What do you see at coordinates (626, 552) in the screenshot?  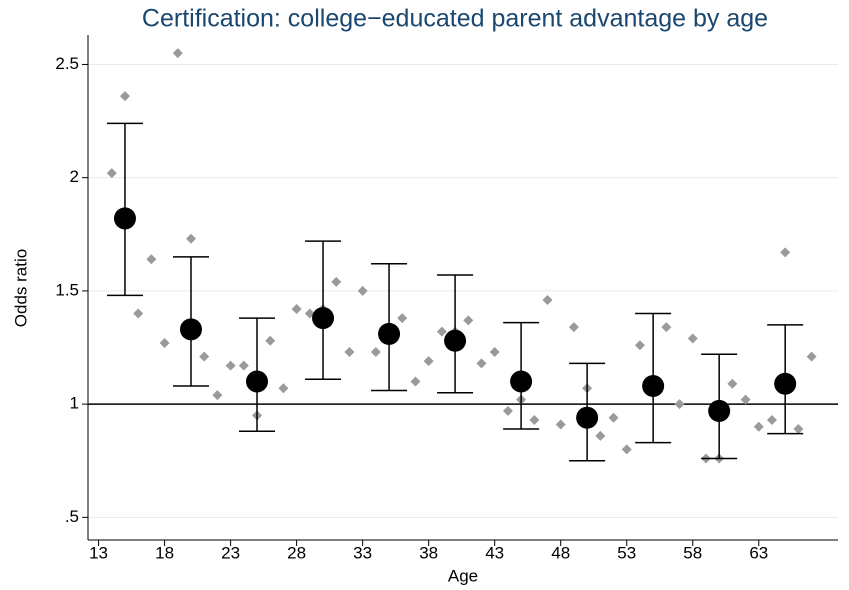 I see `x-tick-label: 53` at bounding box center [626, 552].